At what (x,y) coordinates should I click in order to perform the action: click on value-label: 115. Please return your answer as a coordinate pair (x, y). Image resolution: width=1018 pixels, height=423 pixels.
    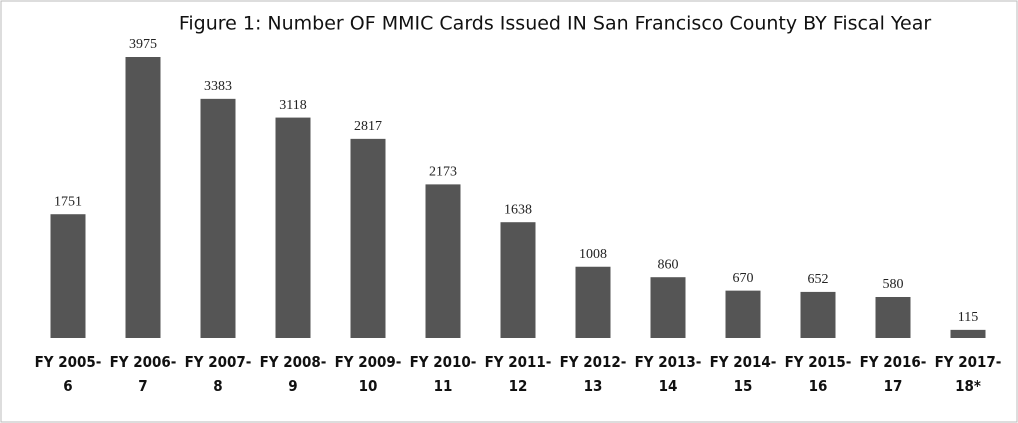
    Looking at the image, I should click on (968, 317).